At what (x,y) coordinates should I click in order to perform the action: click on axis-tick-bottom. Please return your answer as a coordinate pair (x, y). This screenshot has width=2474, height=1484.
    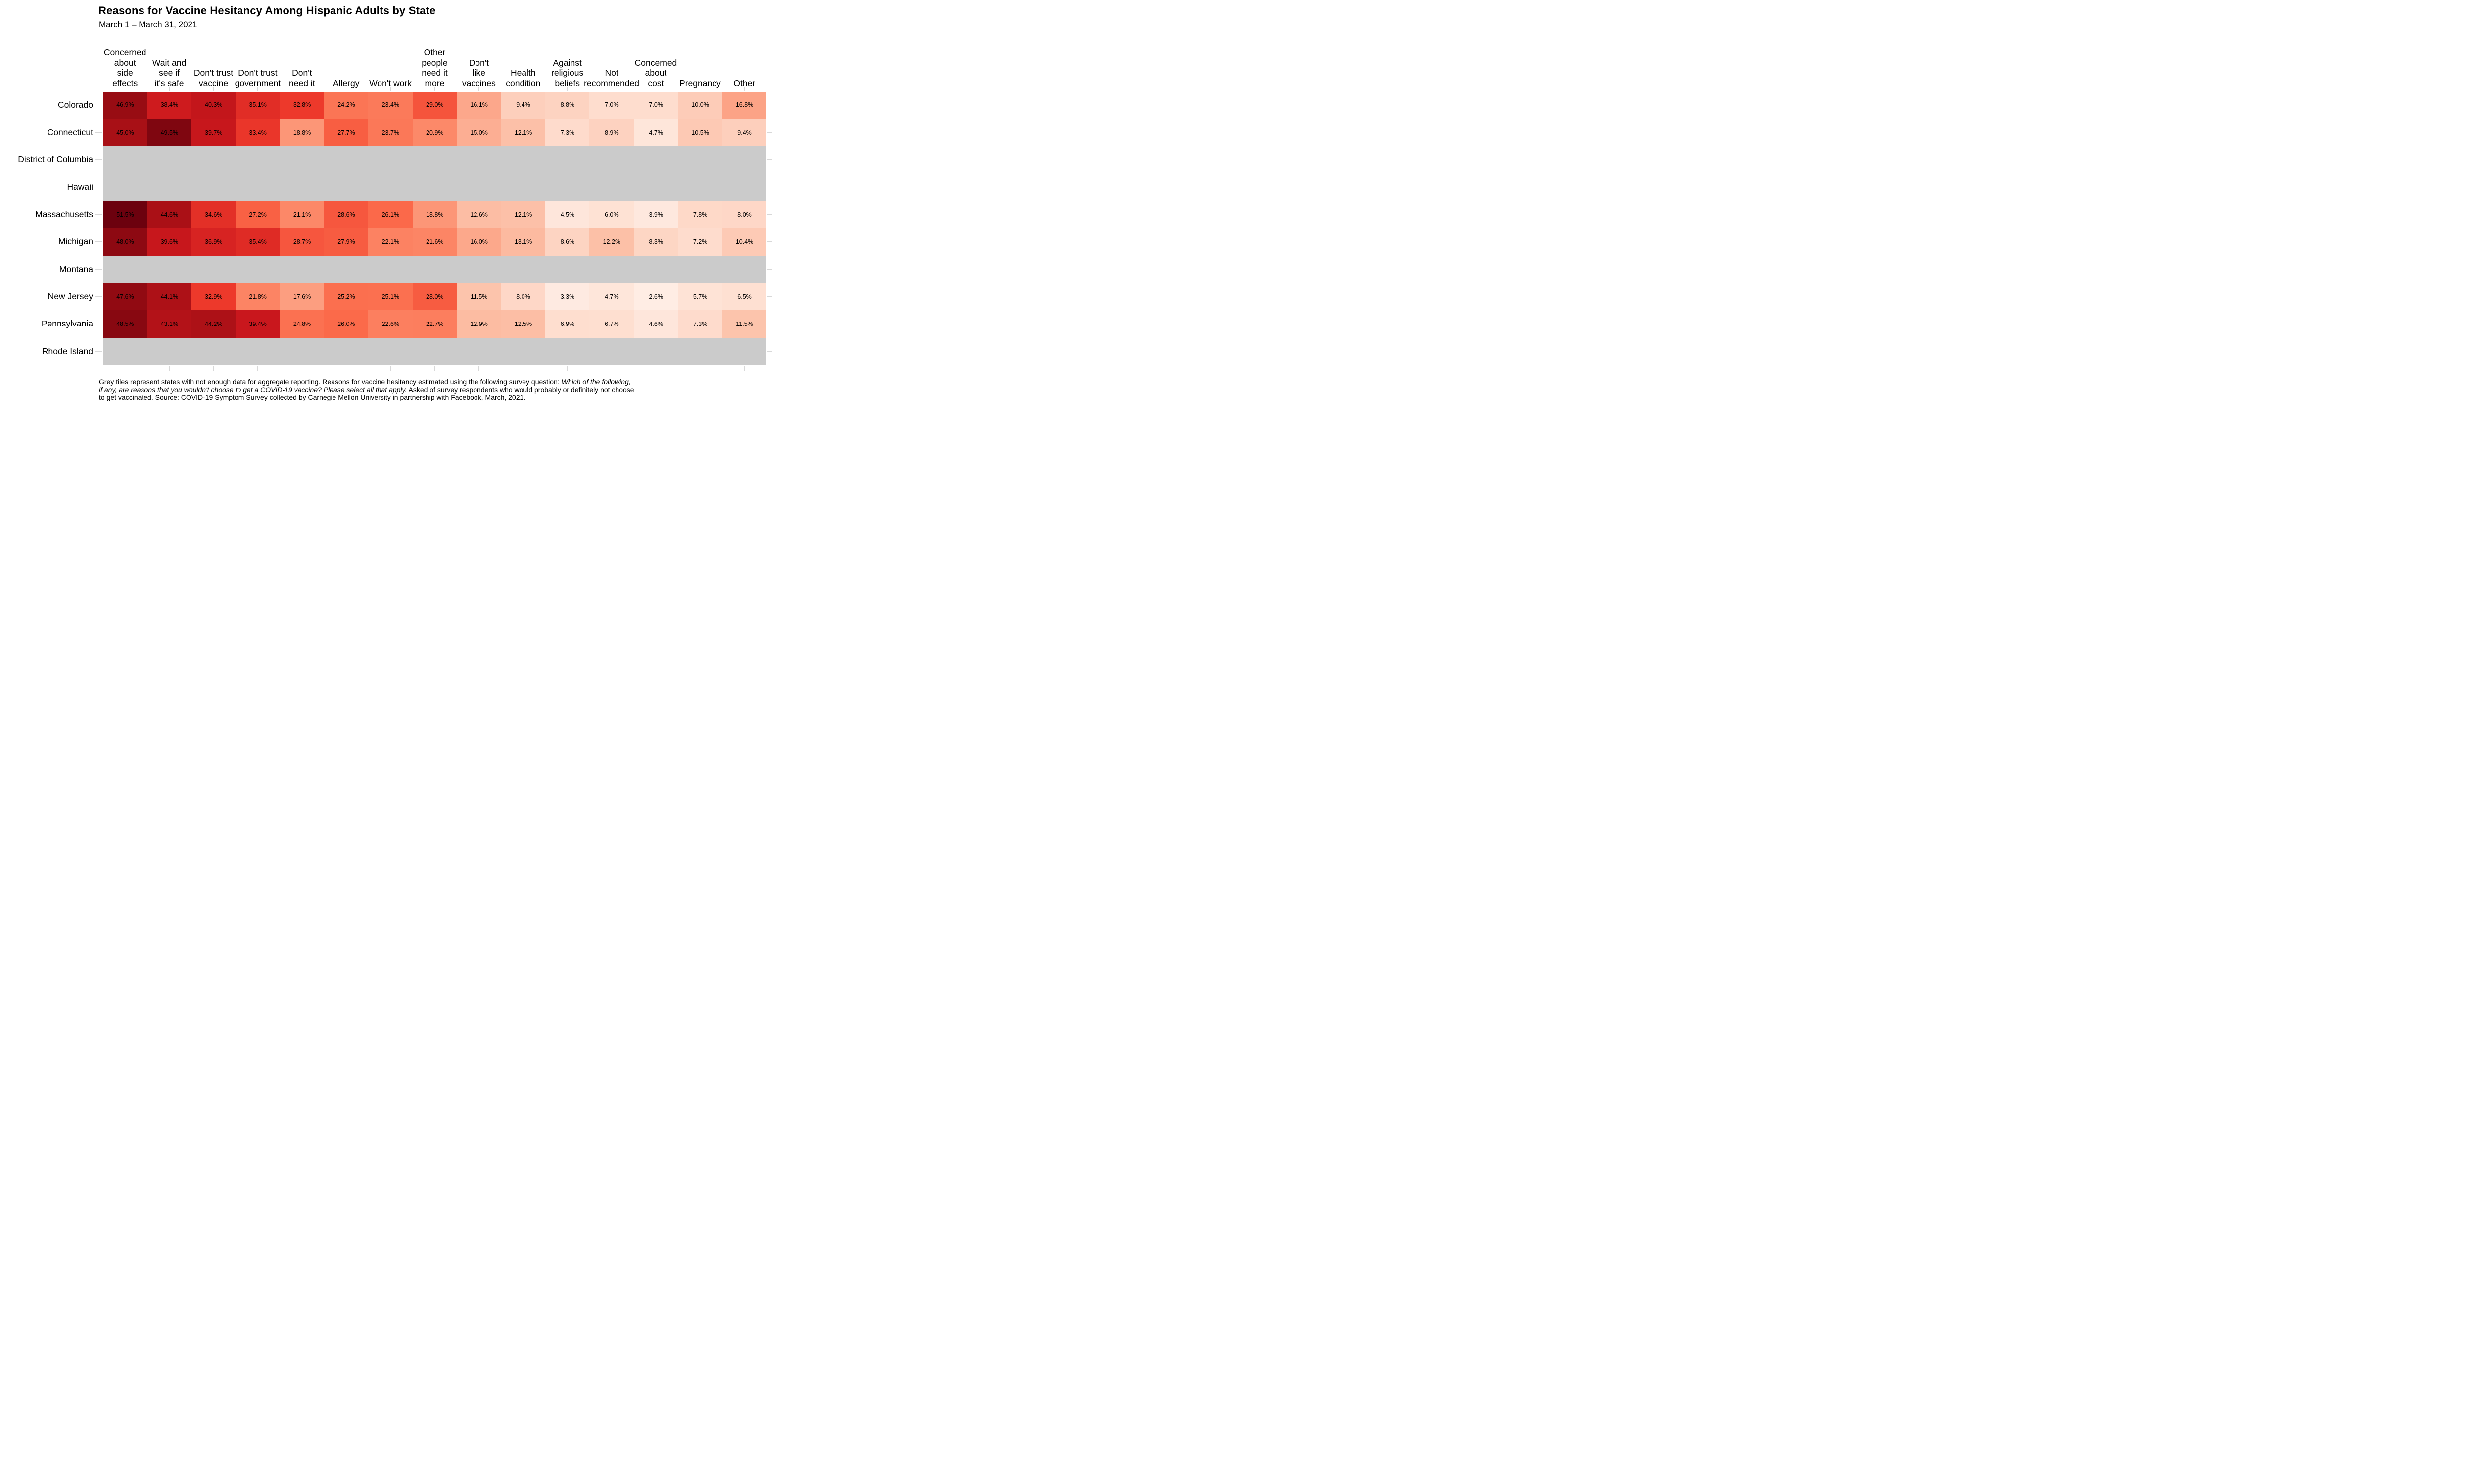
    Looking at the image, I should click on (169, 368).